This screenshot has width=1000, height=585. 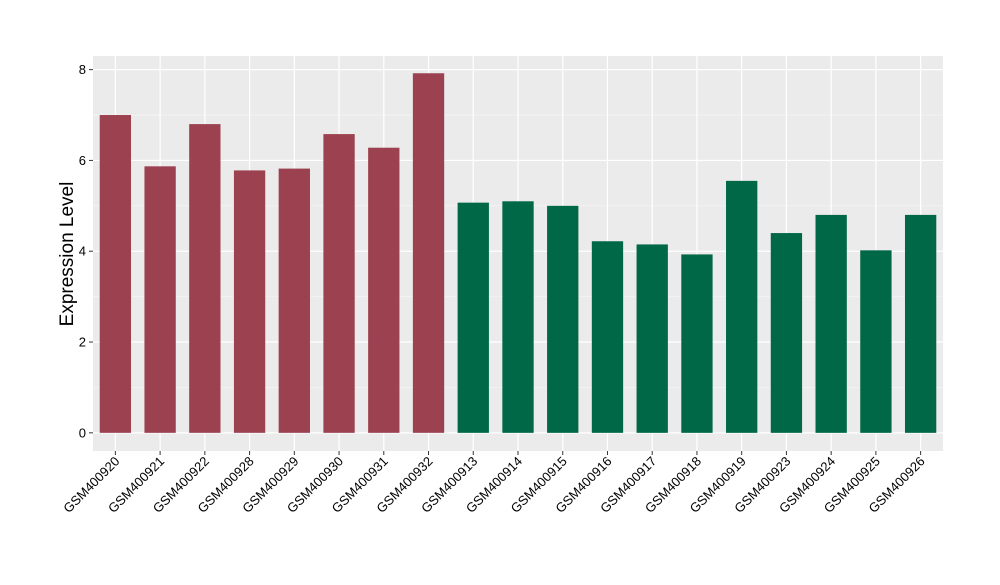 I want to click on bar-GSM400918, so click(x=697, y=343).